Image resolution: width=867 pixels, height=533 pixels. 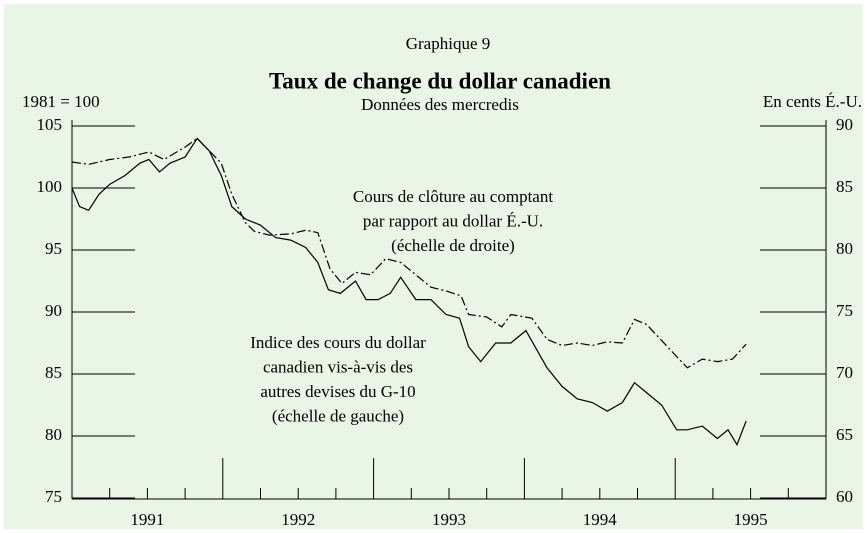 I want to click on y2-tick-label: 90, so click(x=844, y=124).